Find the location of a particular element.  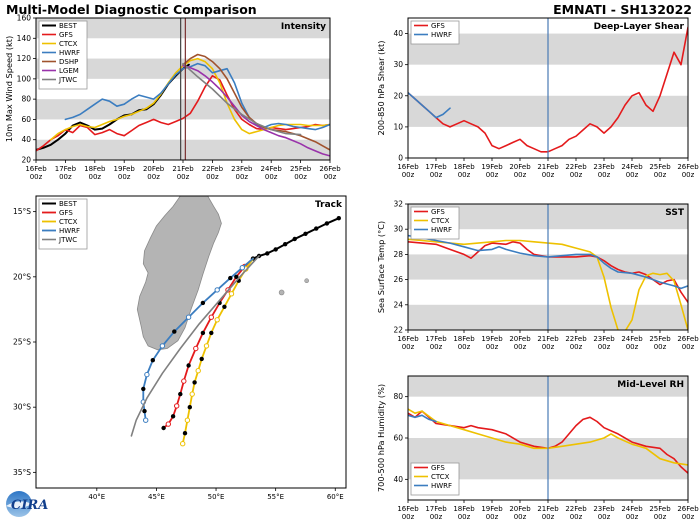

series-jtwc is located at coordinates (242, 99).